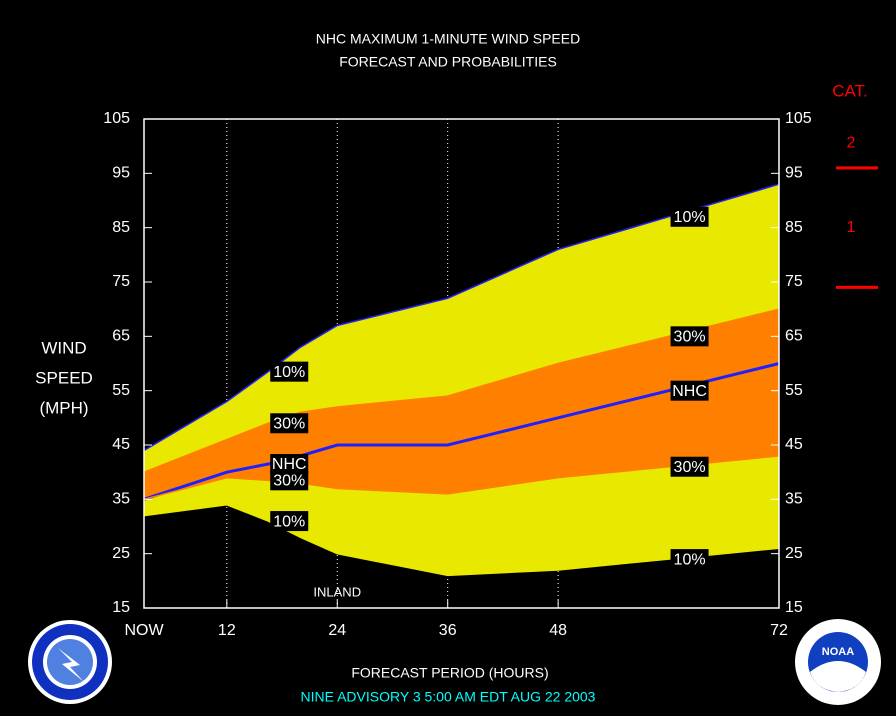 The width and height of the screenshot is (896, 716). Describe the element at coordinates (794, 444) in the screenshot. I see `y2-tick-label: 45` at that location.